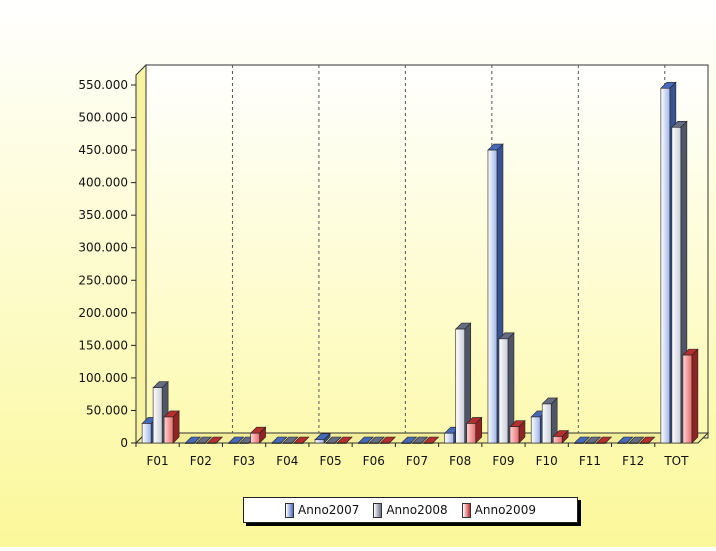 The width and height of the screenshot is (716, 551). What do you see at coordinates (374, 461) in the screenshot?
I see `x-tick-label: F06` at bounding box center [374, 461].